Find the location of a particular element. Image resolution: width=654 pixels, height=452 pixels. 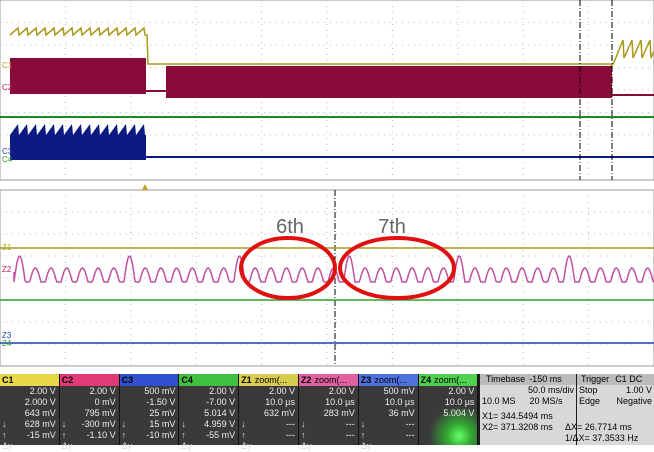

timebase-header: Timebase -150 ms is located at coordinates (528, 379).